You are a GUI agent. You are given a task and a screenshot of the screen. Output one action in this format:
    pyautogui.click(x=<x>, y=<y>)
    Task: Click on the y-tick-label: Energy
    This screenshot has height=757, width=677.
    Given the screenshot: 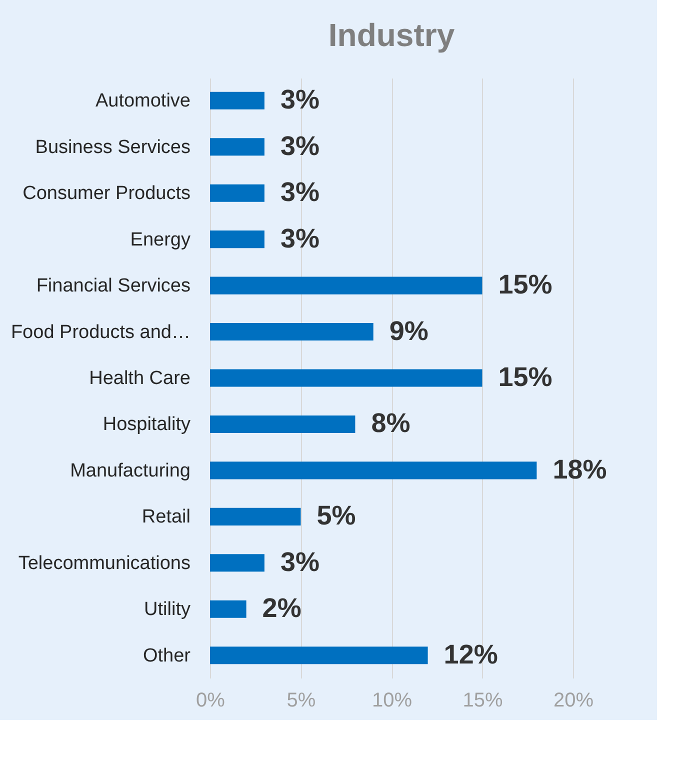 What is the action you would take?
    pyautogui.click(x=160, y=239)
    